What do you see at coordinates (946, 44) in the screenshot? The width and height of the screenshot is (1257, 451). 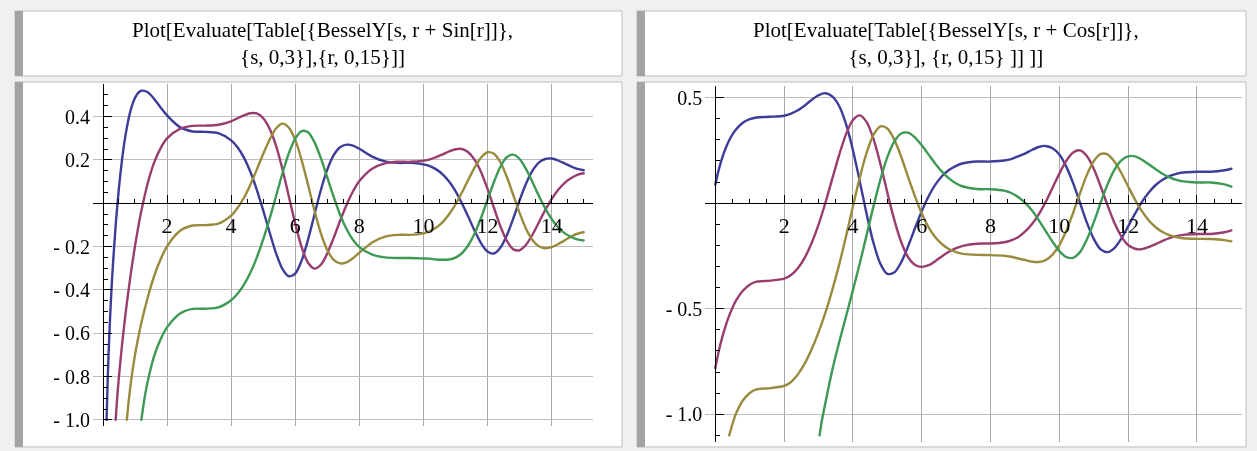 I see `chart-title: Plot[Evaluate[Table[{BesselY[s, r + Cos[r]]}, {s, 0,3}], {r, 0,15} ]] ]]` at bounding box center [946, 44].